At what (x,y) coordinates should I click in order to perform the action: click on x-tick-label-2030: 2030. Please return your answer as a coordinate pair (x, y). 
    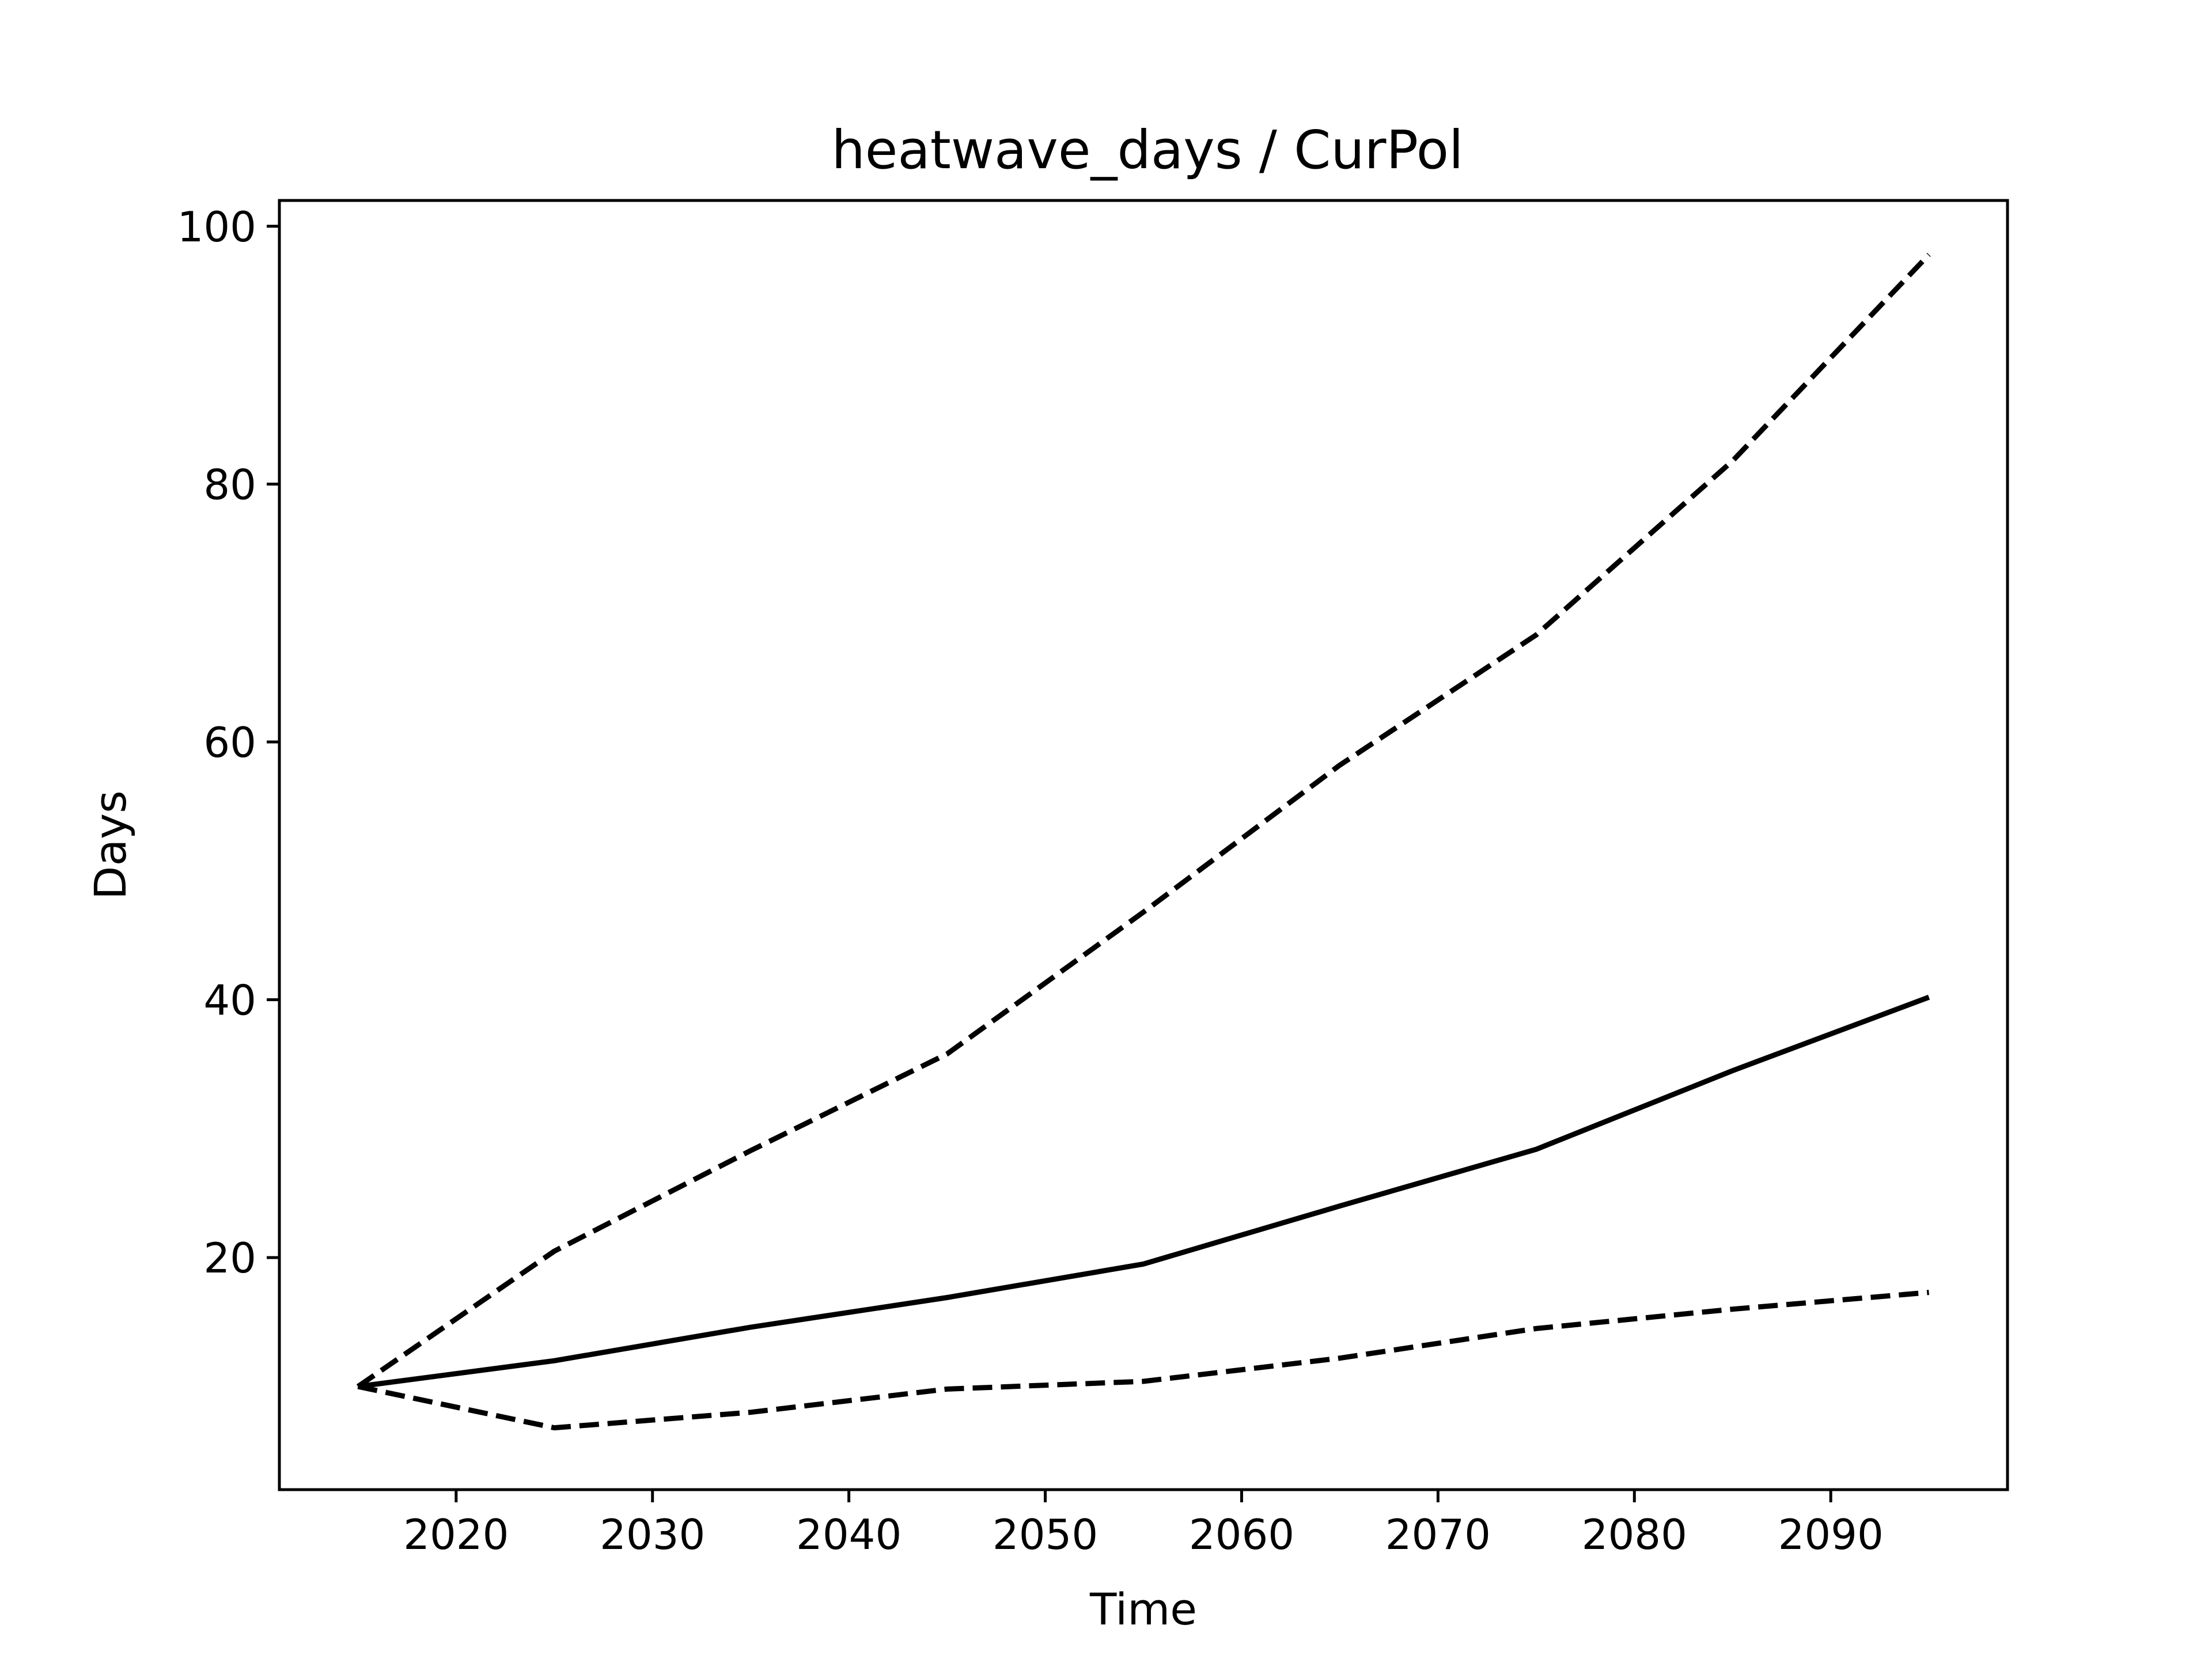
    Looking at the image, I should click on (652, 1534).